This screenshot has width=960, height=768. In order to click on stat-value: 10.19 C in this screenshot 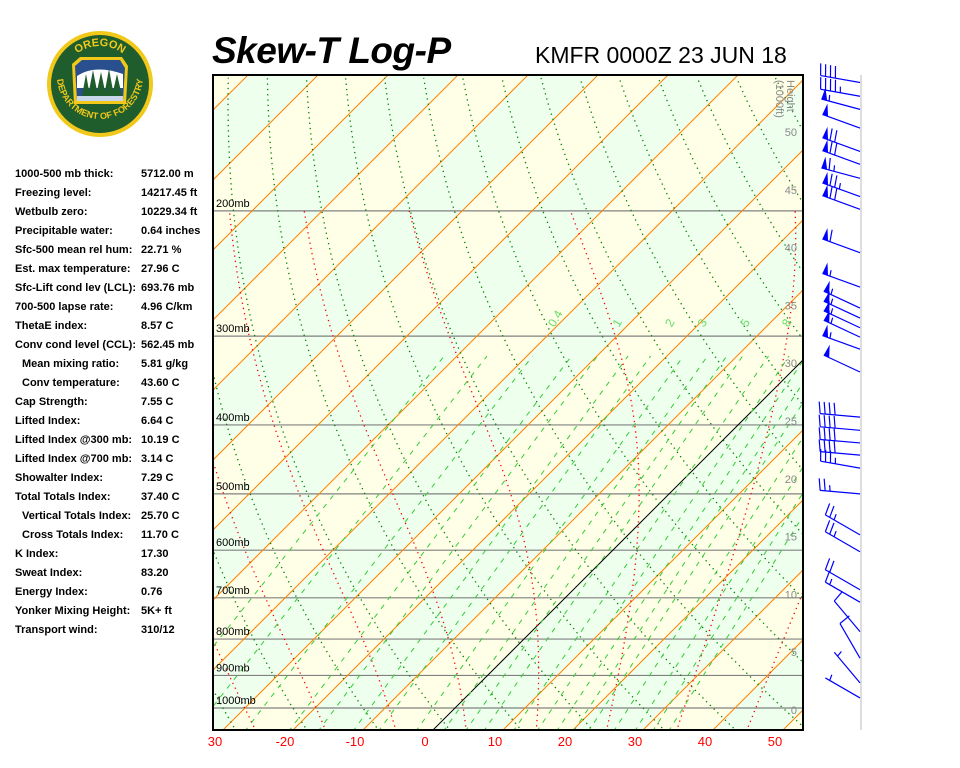, I will do `click(160, 440)`.